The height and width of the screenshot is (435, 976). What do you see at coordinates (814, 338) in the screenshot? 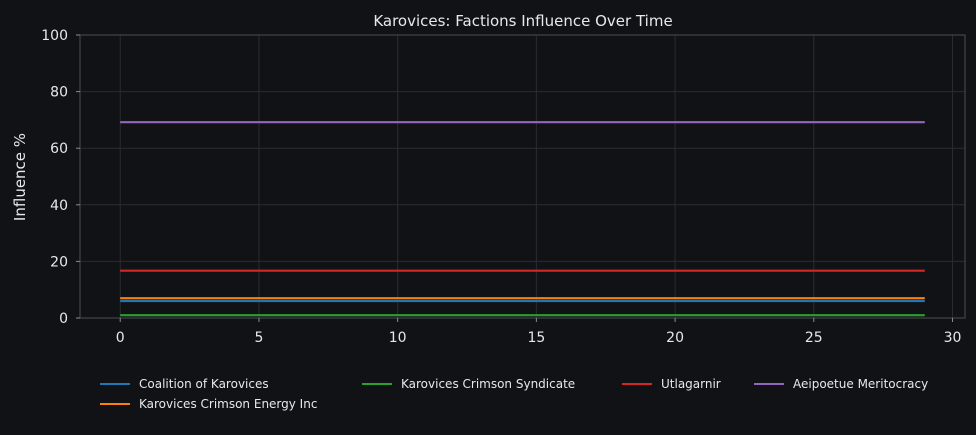
I see `x-tick-label: 25` at bounding box center [814, 338].